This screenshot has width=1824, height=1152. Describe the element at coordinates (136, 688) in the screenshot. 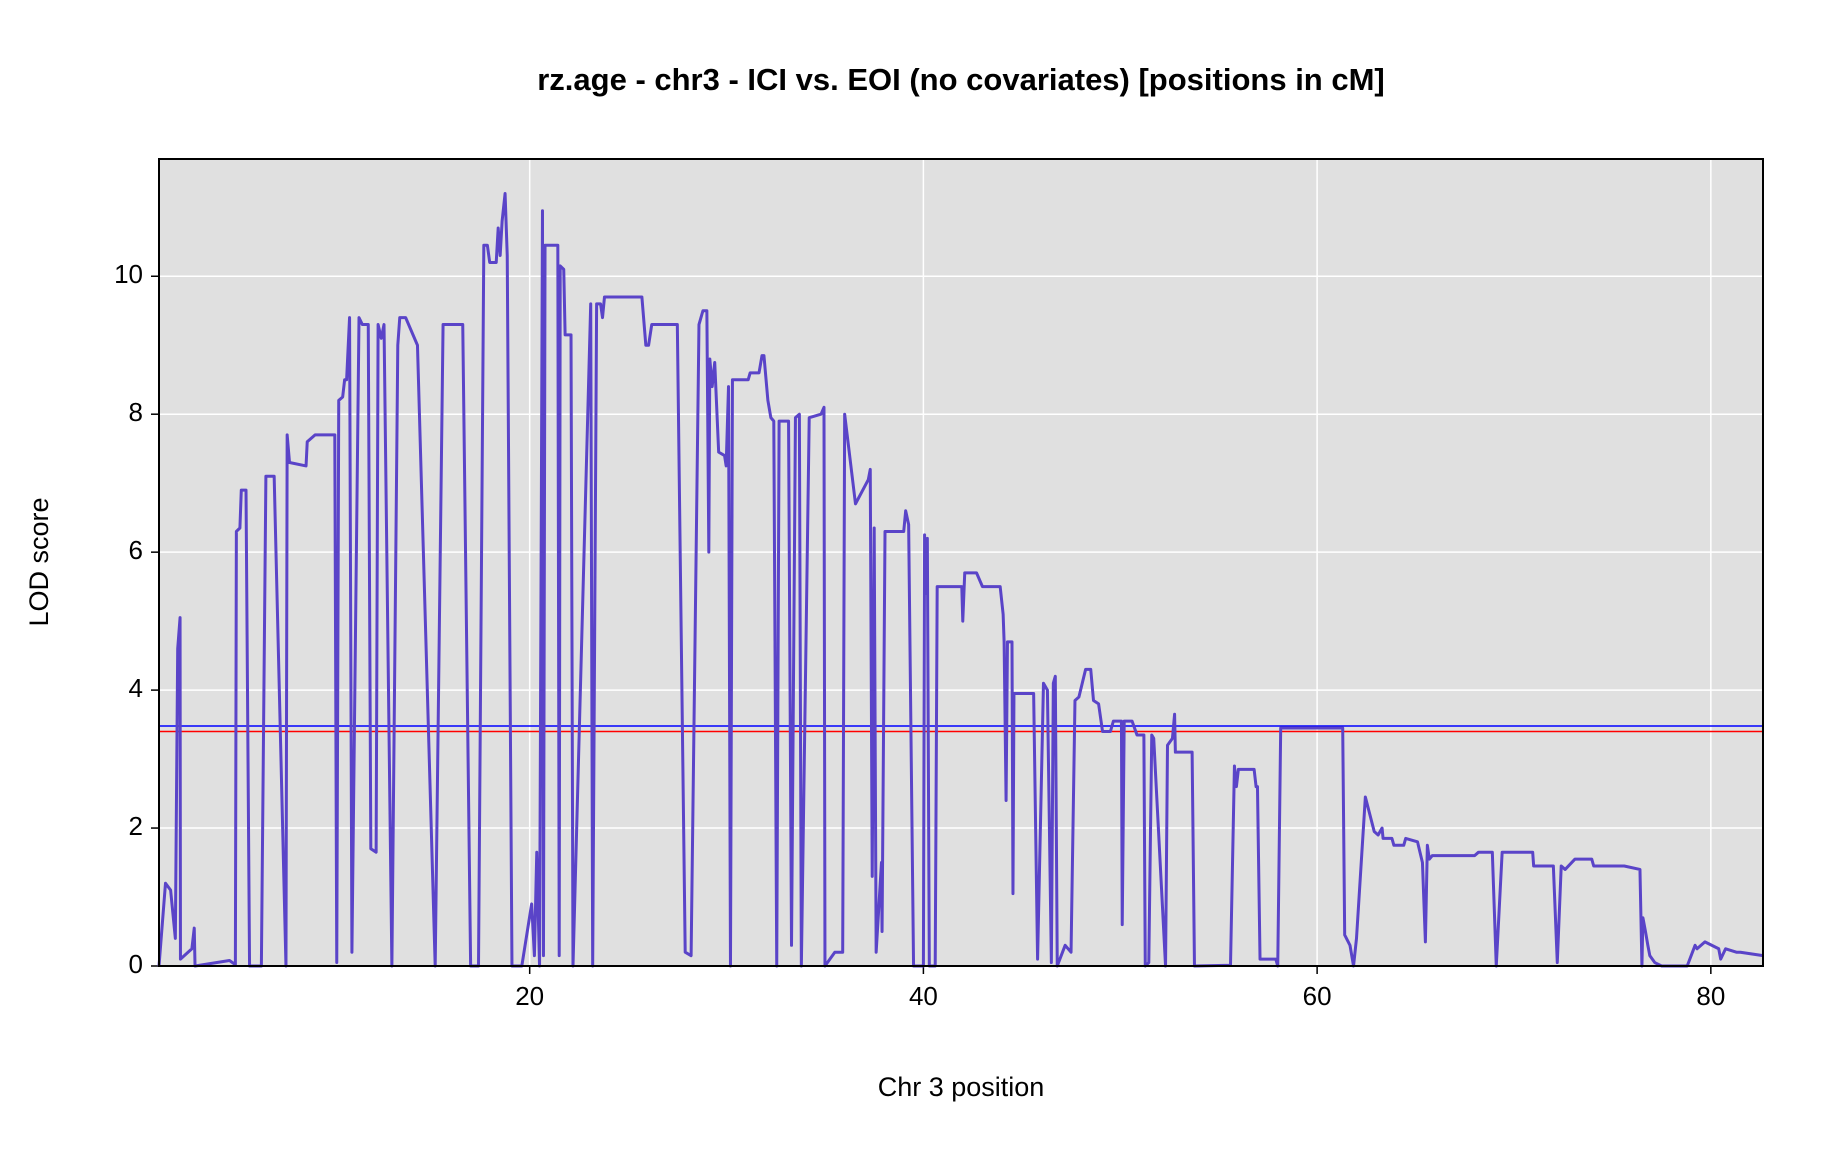

I see `y-tick-label: 4` at that location.